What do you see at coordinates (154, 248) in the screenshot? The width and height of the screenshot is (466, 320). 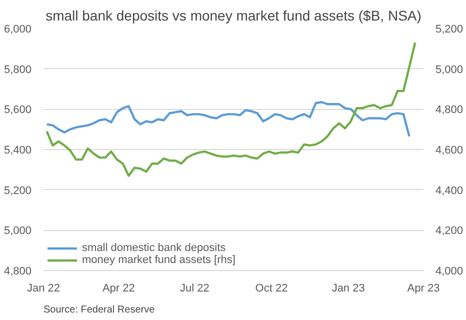 I see `legend-label: small domestic bank deposits` at bounding box center [154, 248].